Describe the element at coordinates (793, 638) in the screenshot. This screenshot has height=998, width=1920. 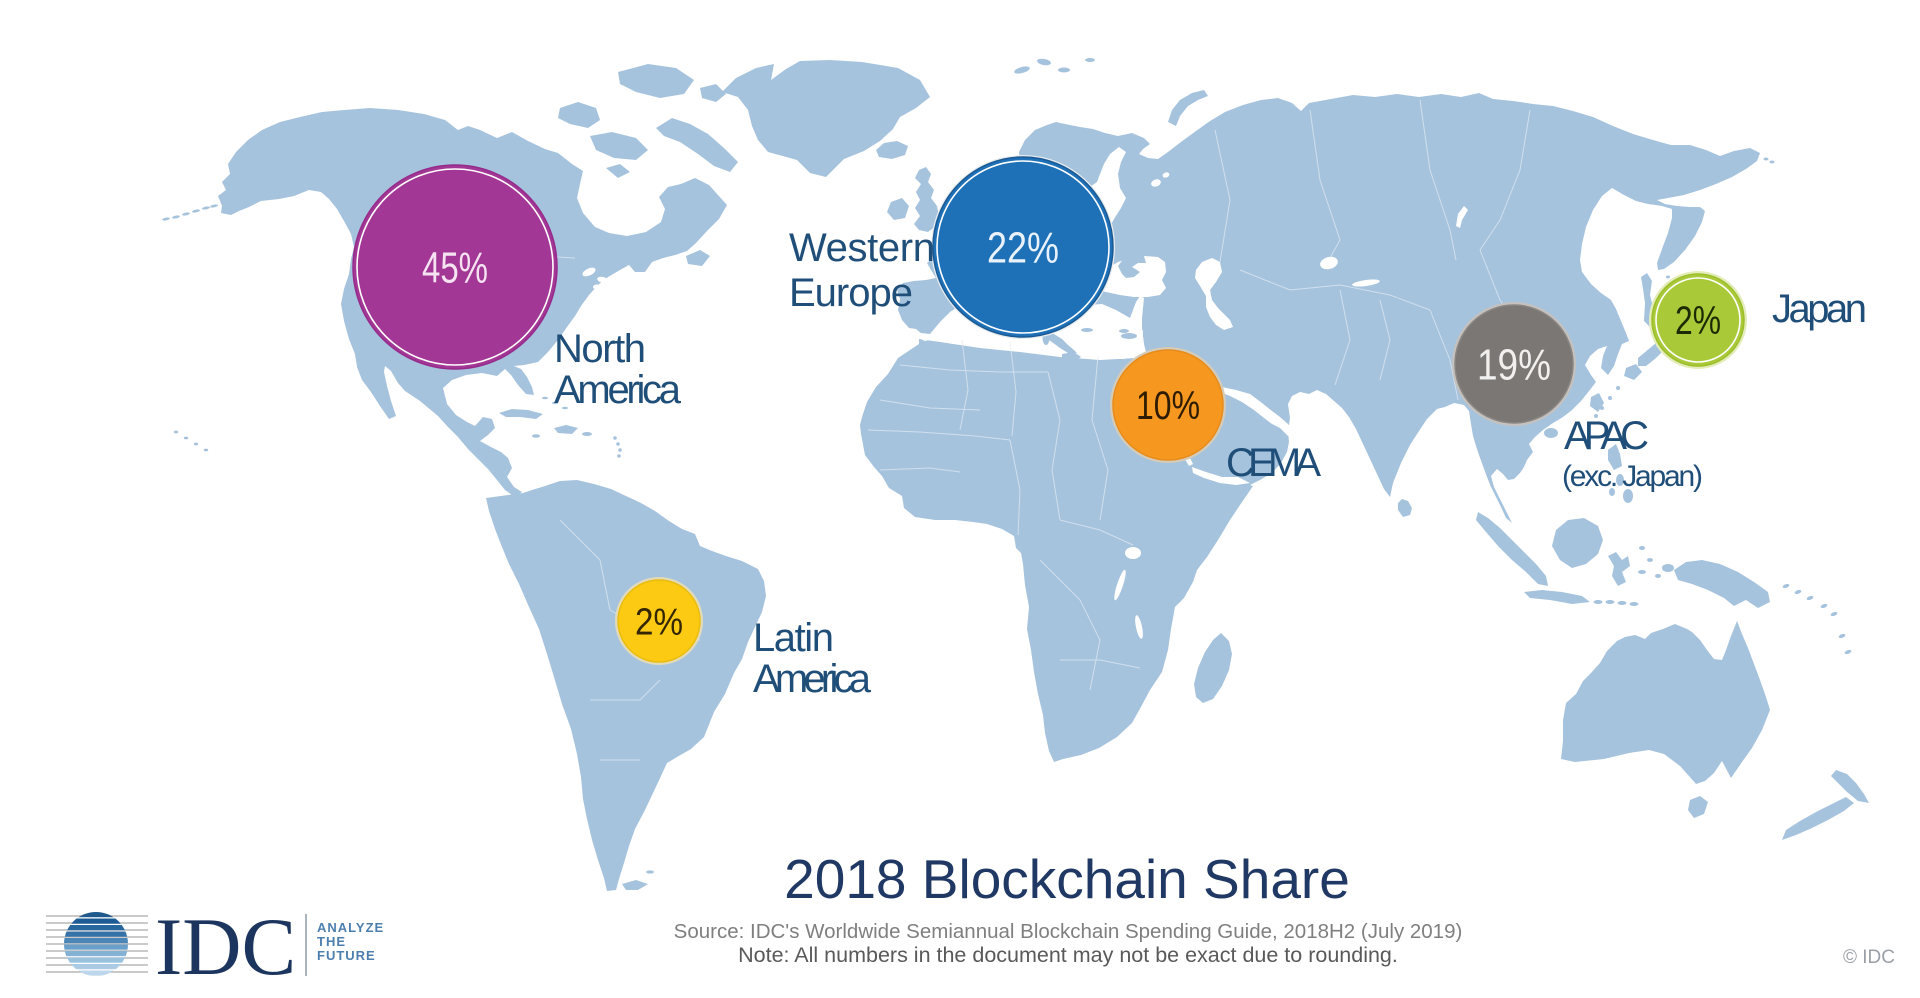
I see `svg-text: Latin` at that location.